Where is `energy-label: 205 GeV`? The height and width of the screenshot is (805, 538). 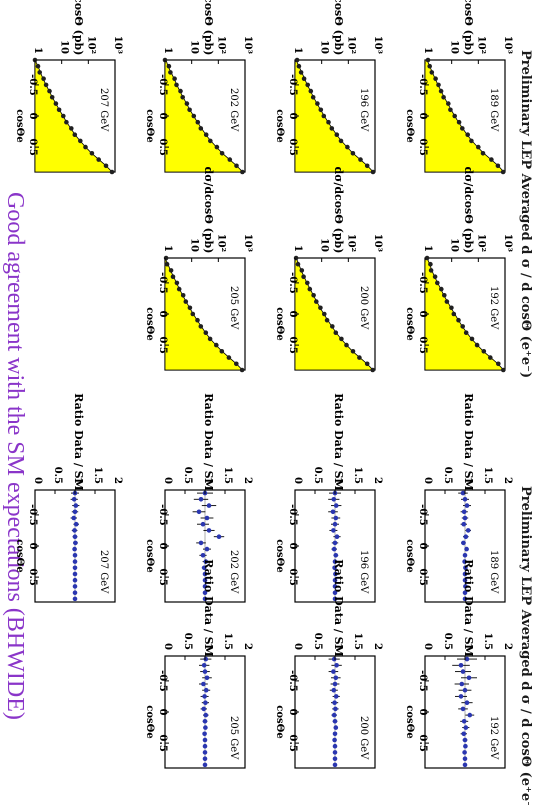
energy-label: 205 GeV is located at coordinates (233, 308).